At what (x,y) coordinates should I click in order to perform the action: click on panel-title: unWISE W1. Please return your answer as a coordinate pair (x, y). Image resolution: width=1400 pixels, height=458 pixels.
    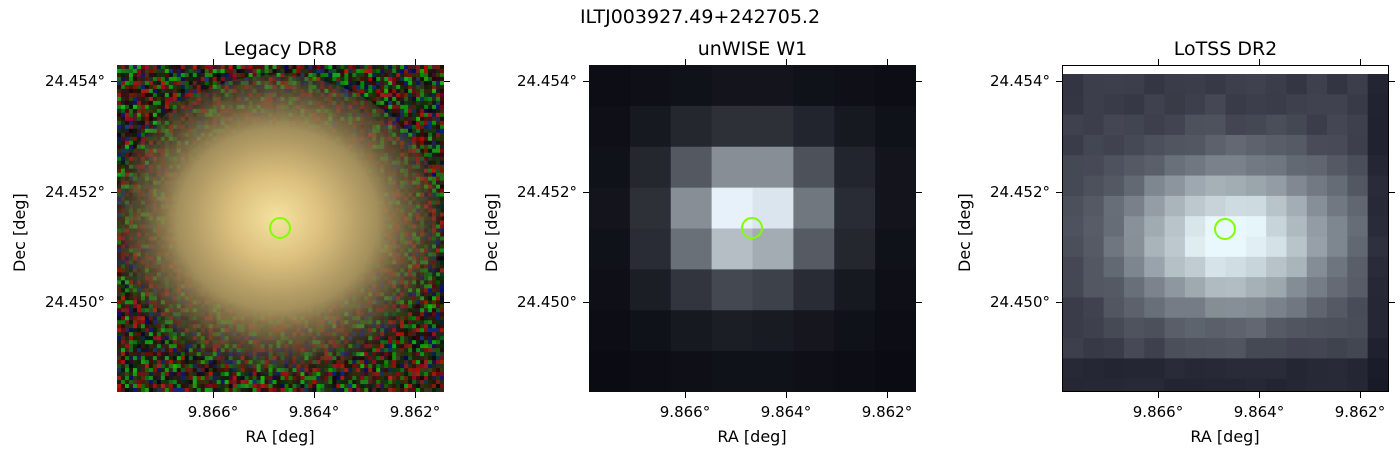
    Looking at the image, I should click on (752, 49).